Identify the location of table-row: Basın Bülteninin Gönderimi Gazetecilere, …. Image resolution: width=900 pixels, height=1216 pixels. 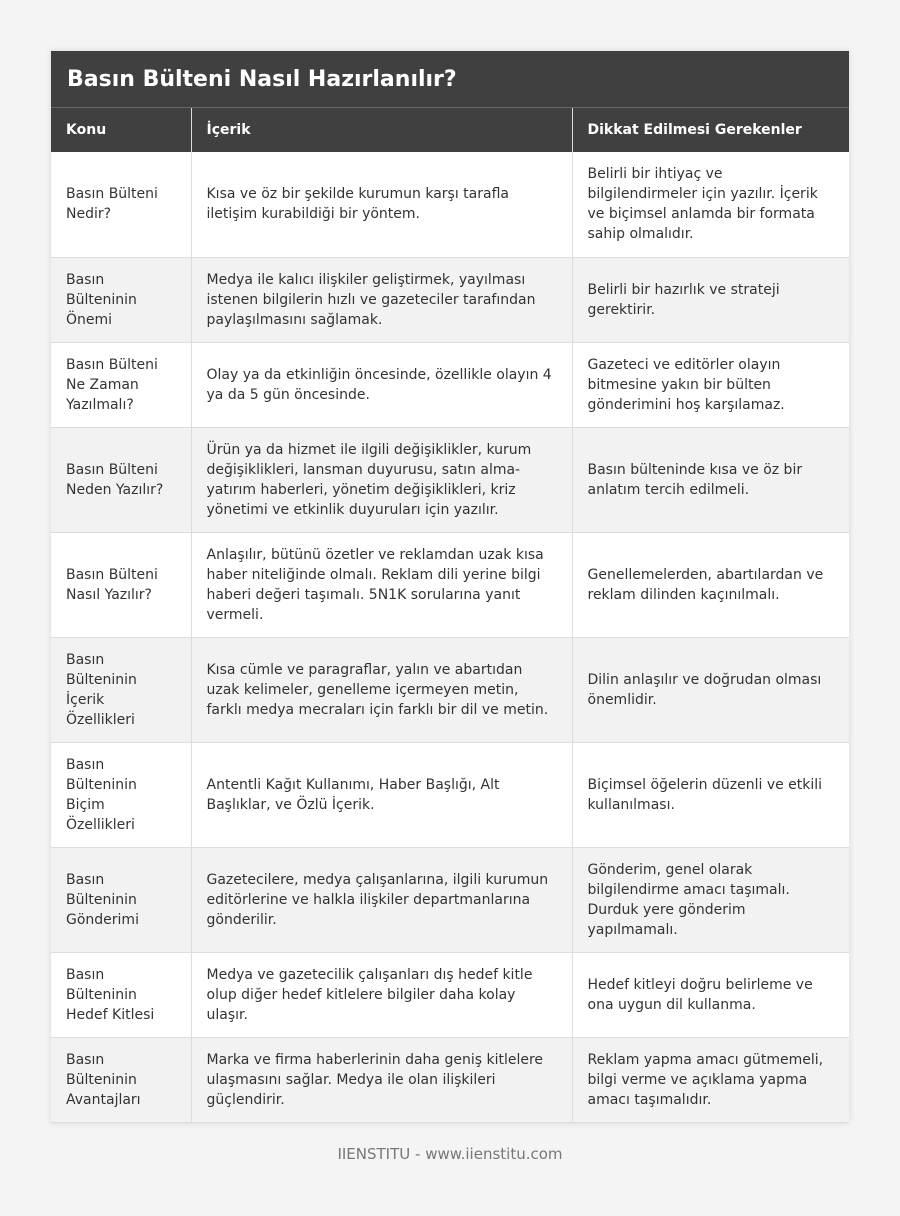
(450, 900).